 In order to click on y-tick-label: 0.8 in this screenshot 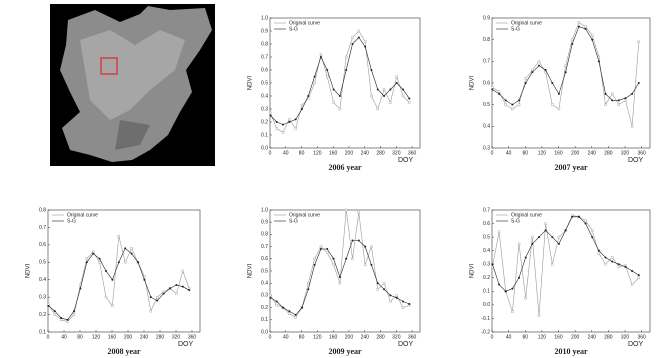, I will do `click(264, 235)`.